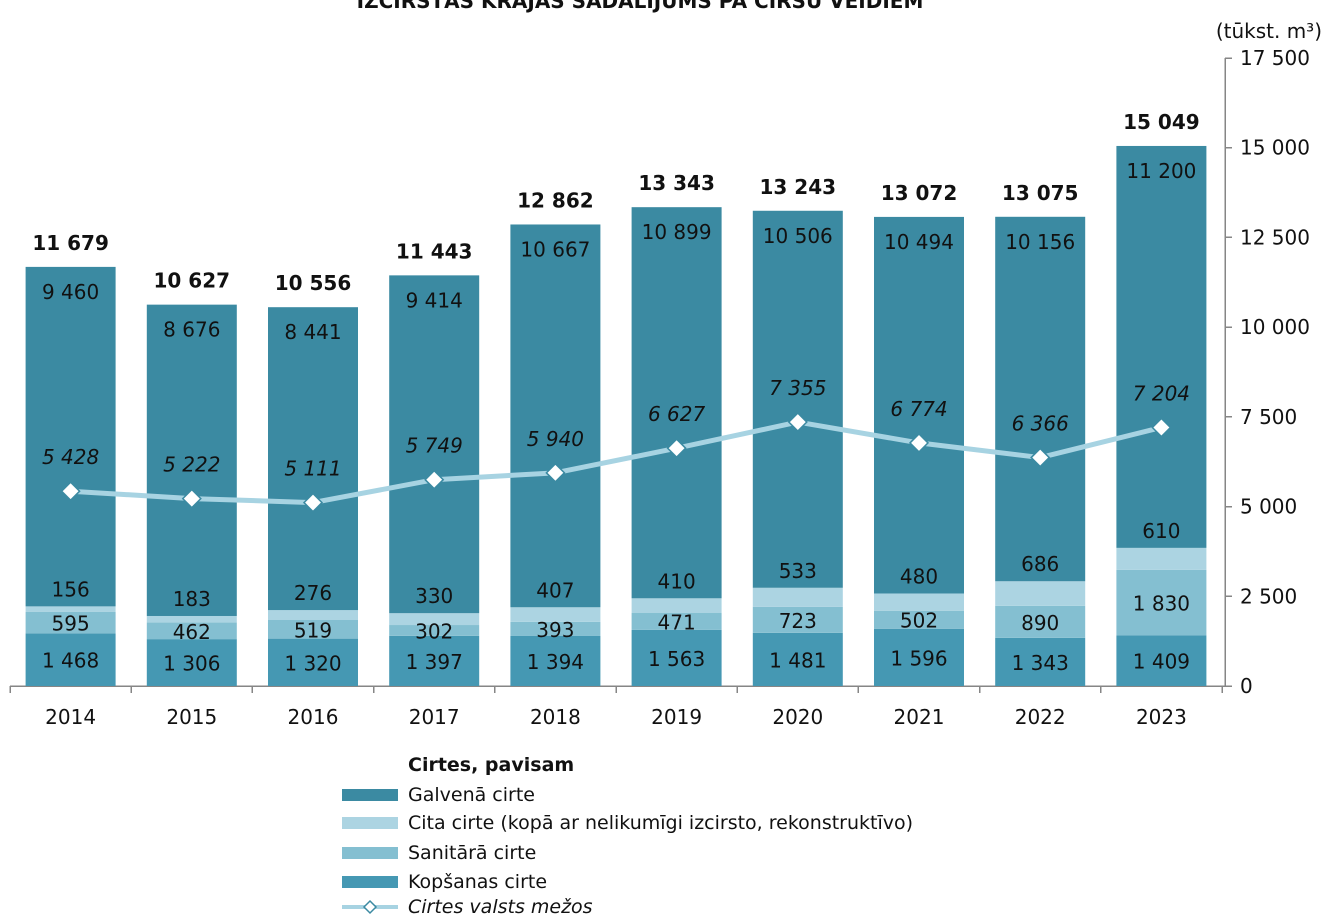 This screenshot has width=1327, height=920. Describe the element at coordinates (191, 664) in the screenshot. I see `label-kopsanas-cirte-2015: 1 306` at that location.